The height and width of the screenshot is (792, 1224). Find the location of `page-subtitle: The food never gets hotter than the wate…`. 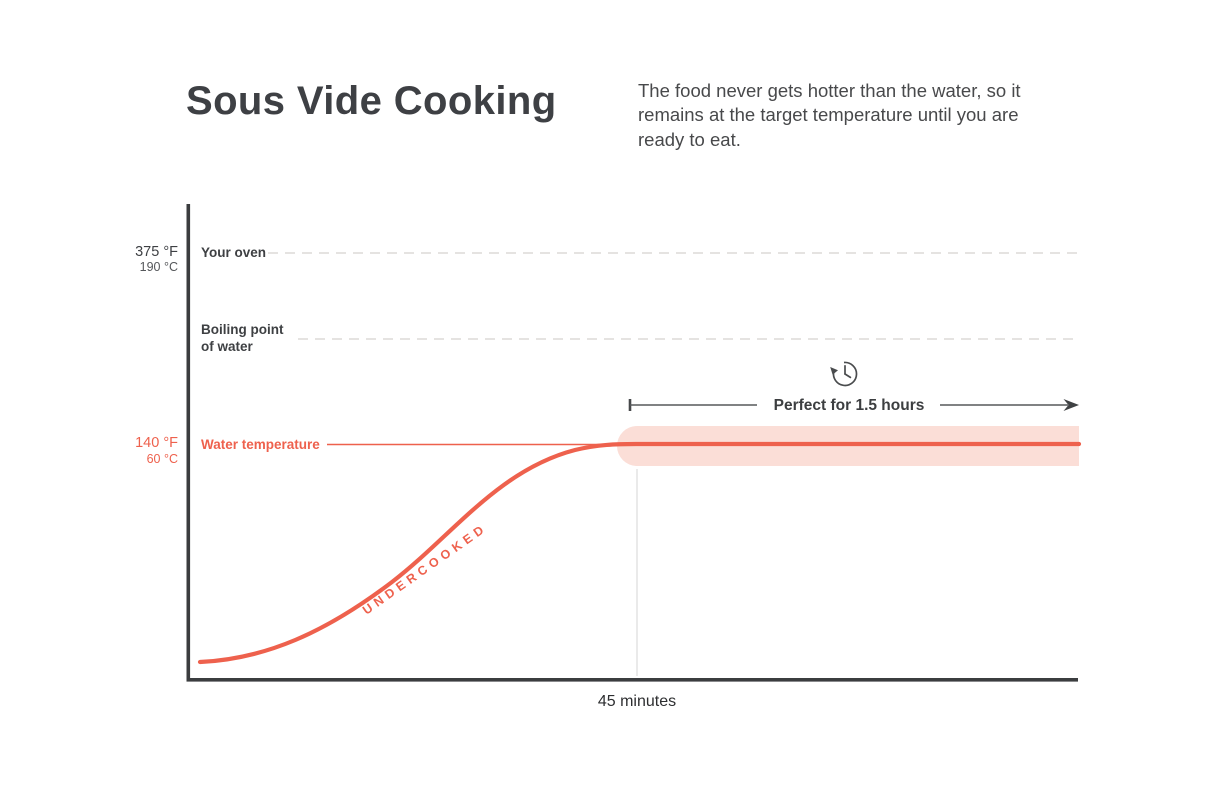

page-subtitle: The food never gets hotter than the wate… is located at coordinates (829, 115).